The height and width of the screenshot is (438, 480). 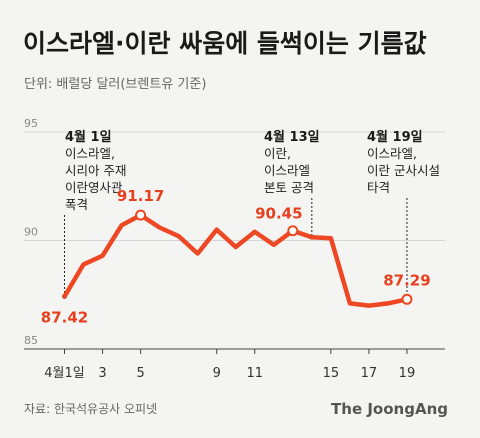 I want to click on annotation-line: 타격, so click(x=378, y=187).